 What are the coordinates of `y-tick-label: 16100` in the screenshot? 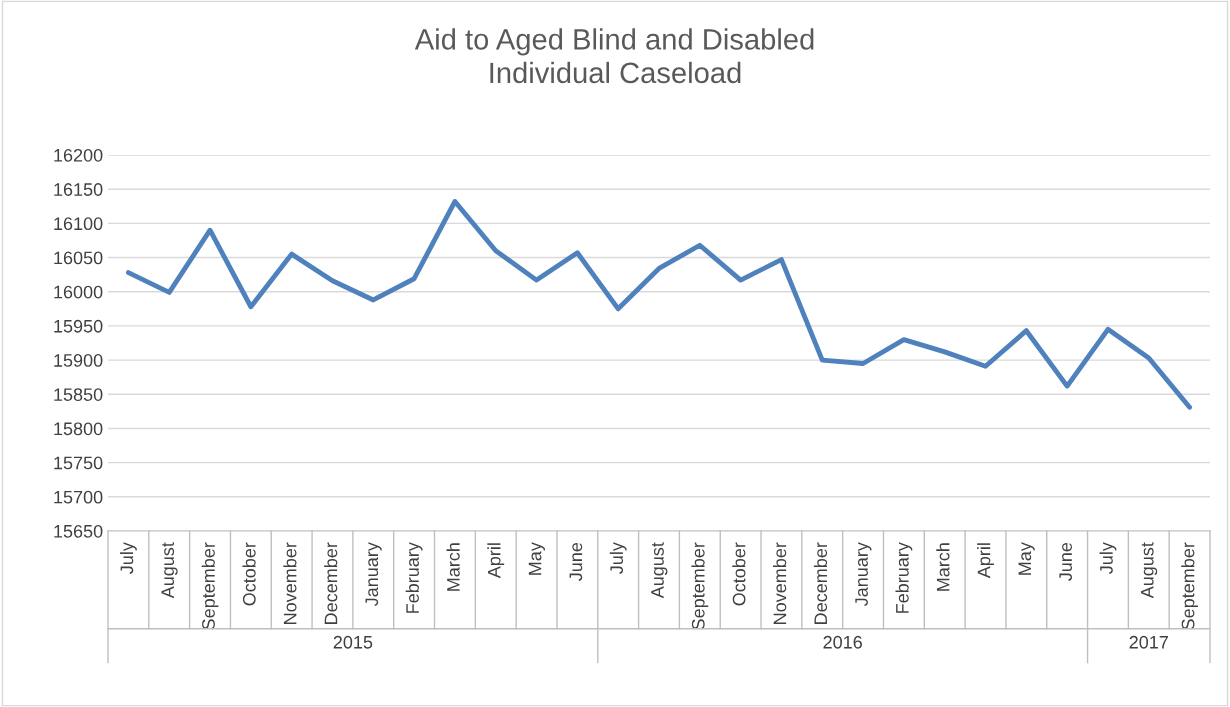 It's located at (78, 224).